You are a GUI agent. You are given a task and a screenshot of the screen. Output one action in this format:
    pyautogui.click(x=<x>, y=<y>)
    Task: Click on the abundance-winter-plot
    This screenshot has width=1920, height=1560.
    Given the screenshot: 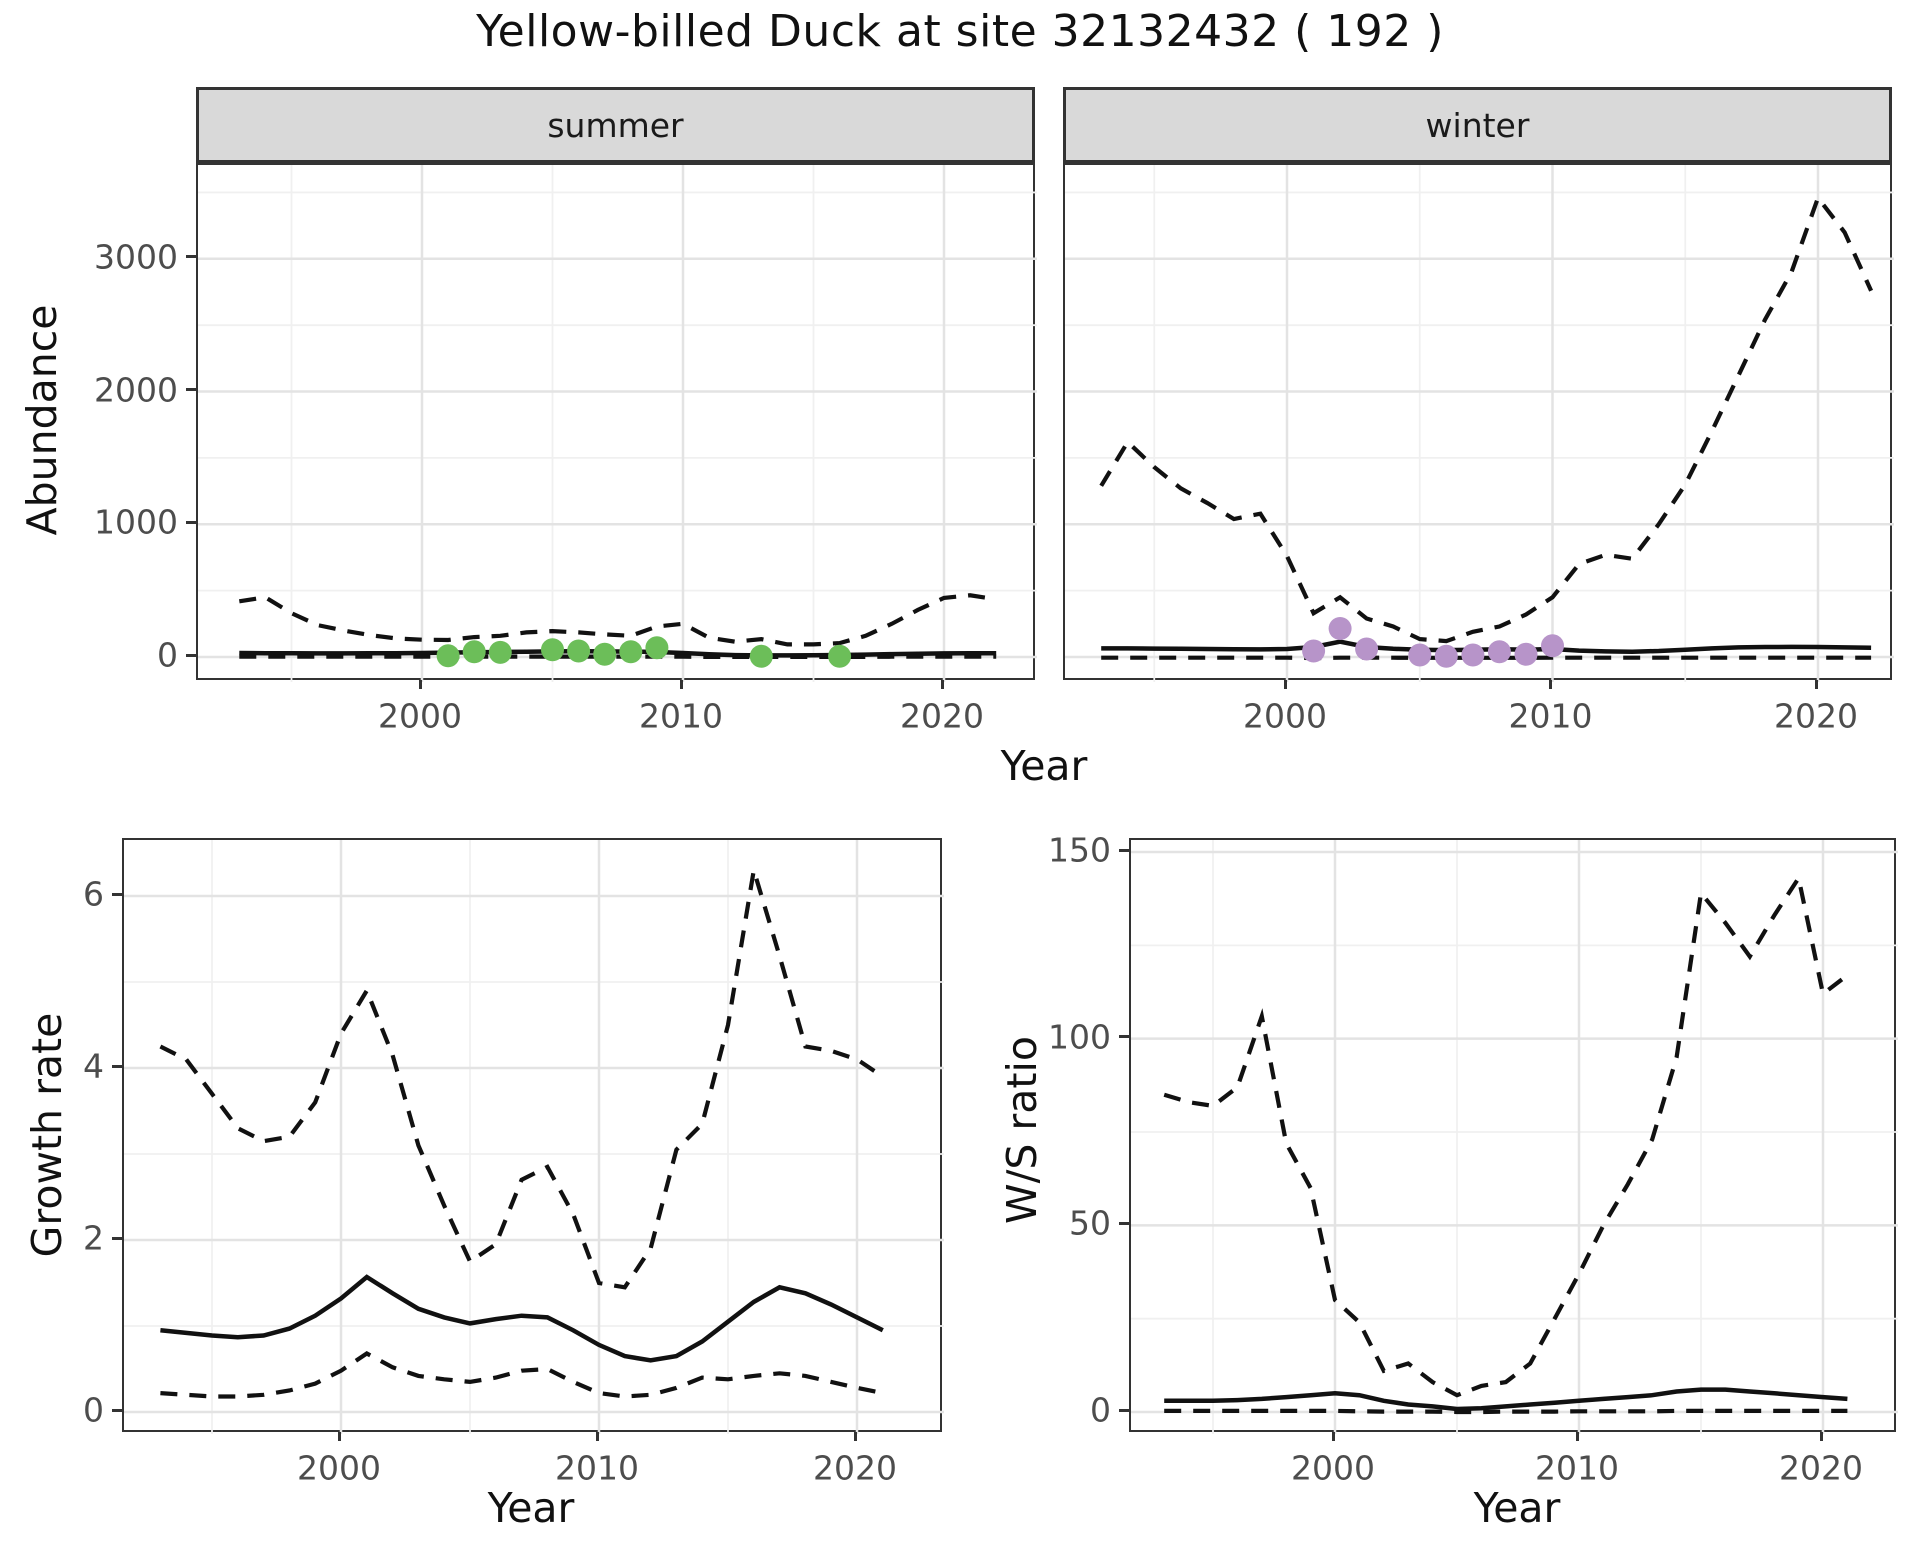 What is the action you would take?
    pyautogui.click(x=1479, y=423)
    